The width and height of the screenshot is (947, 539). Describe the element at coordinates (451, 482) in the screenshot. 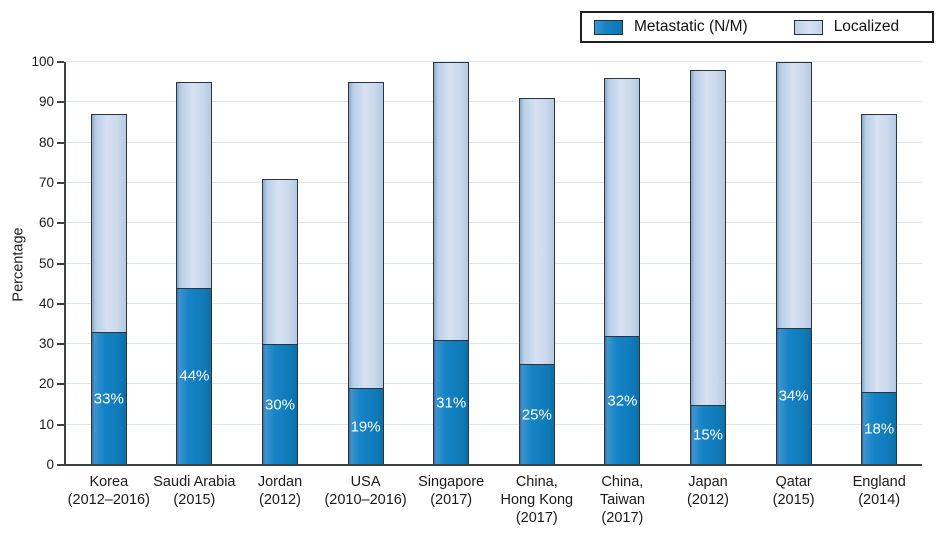

I see `x-tick-label-line: Singapore` at that location.